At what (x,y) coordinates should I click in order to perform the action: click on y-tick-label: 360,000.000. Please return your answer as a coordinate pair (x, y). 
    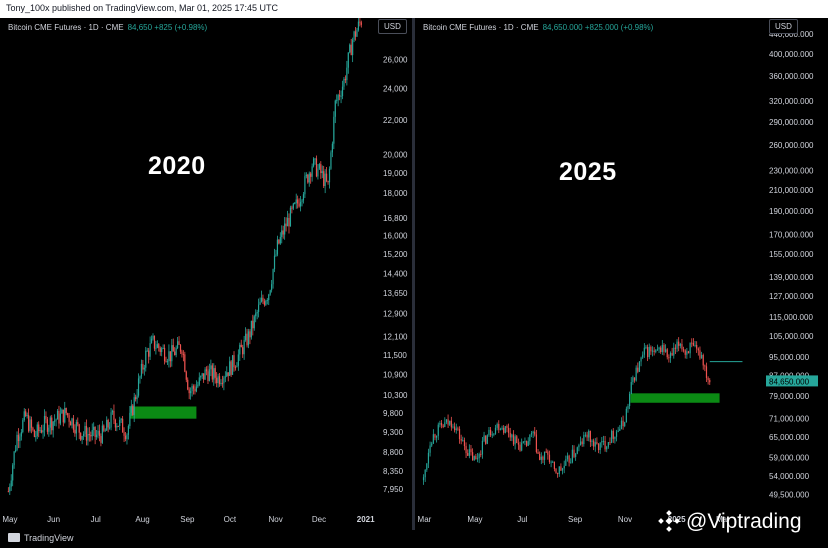
    Looking at the image, I should click on (791, 76).